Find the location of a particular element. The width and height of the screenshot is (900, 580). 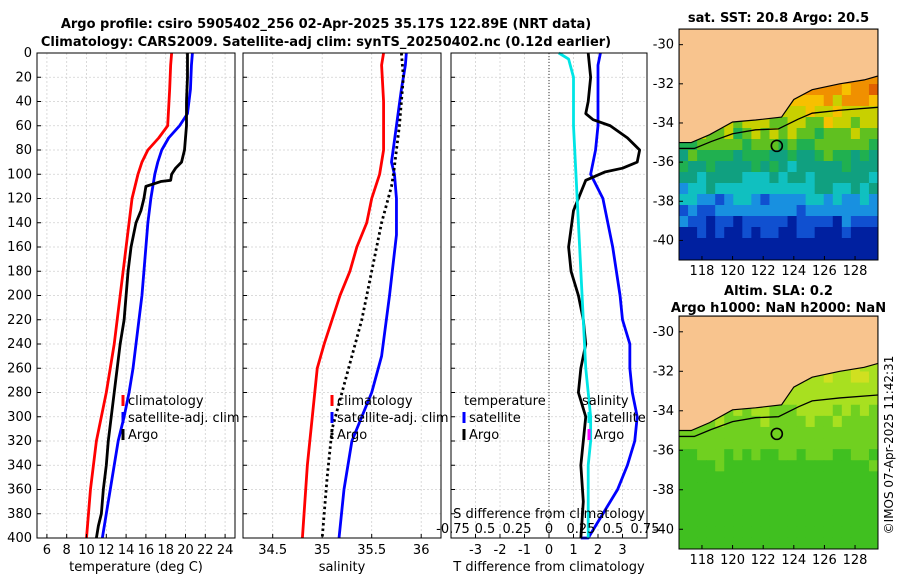

x-tick-label: 0 is located at coordinates (549, 550).